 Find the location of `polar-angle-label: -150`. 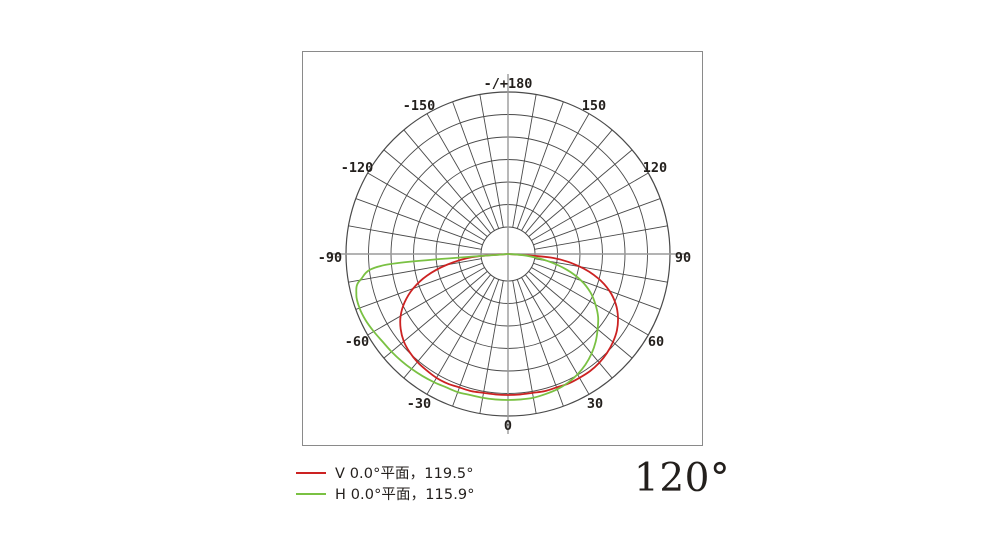

polar-angle-label: -150 is located at coordinates (419, 106).